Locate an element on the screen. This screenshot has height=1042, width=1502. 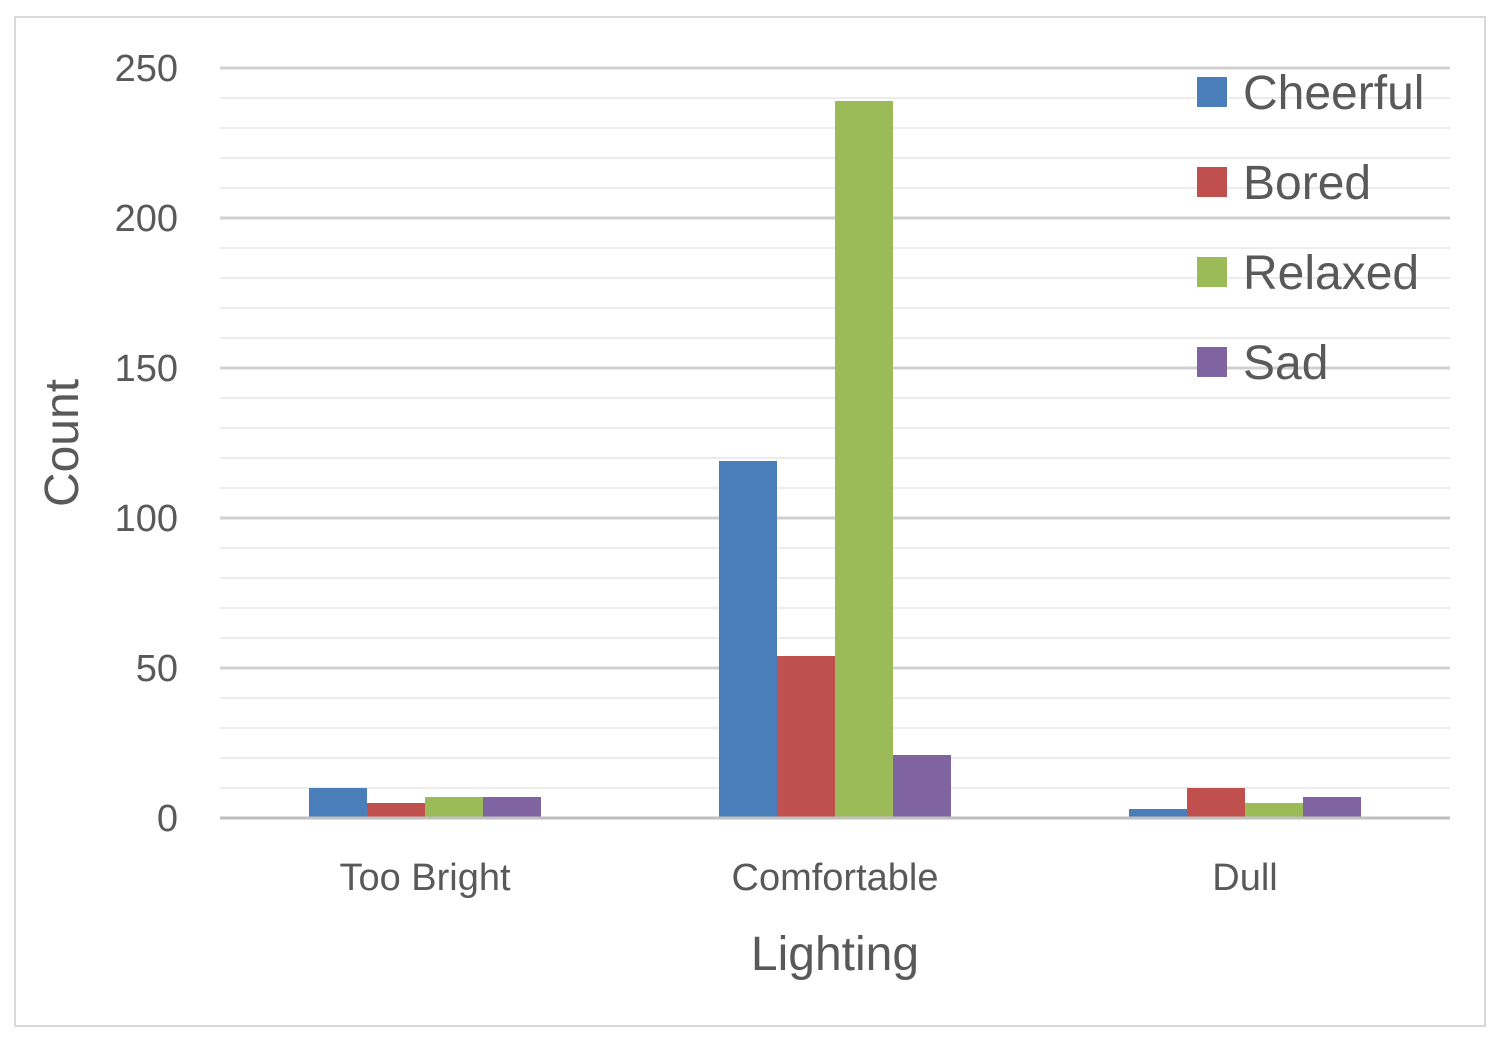
bar-sad-too-bright is located at coordinates (512, 807).